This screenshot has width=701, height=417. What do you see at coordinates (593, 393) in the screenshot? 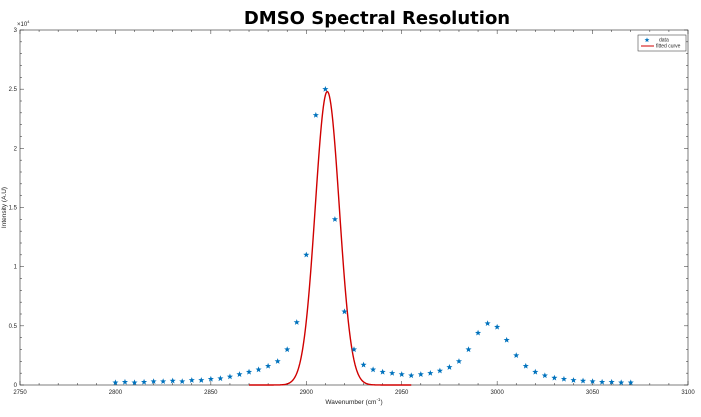
I see `x-tick-label: 3050` at bounding box center [593, 393].